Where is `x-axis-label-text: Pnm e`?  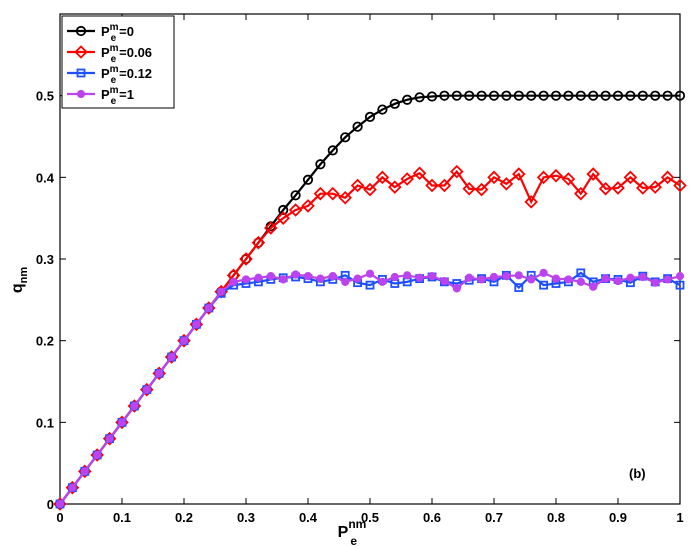 x-axis-label-text: Pnm e is located at coordinates (352, 532).